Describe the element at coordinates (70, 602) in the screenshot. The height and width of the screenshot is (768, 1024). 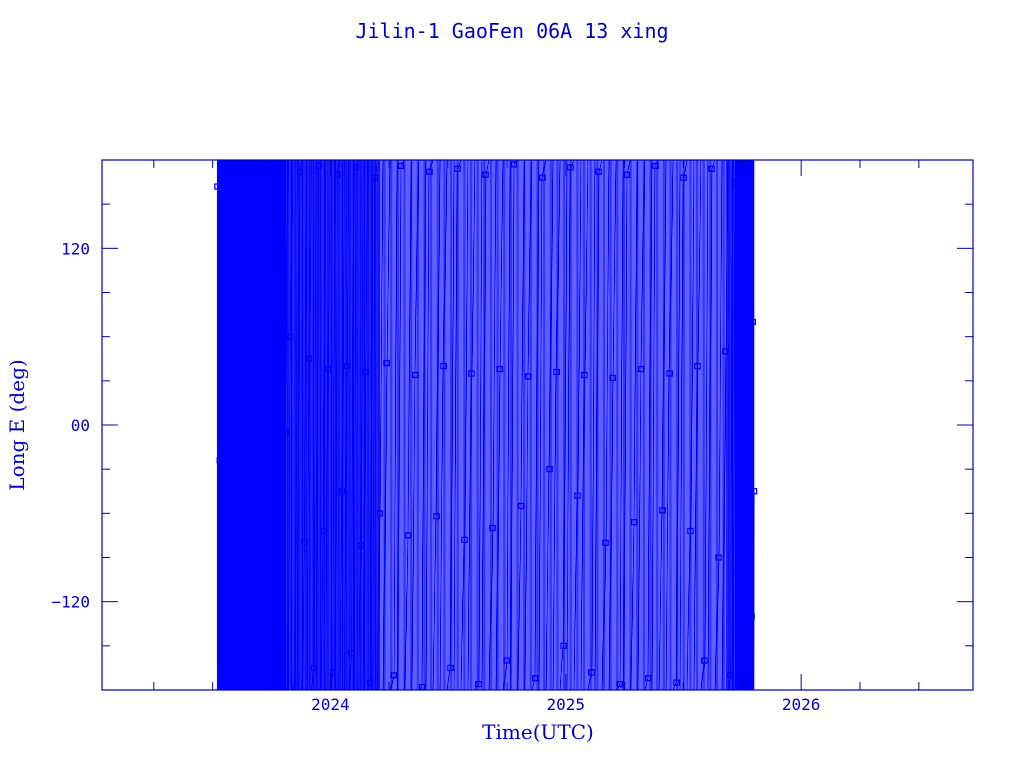
I see `y-tick-label: −120` at that location.